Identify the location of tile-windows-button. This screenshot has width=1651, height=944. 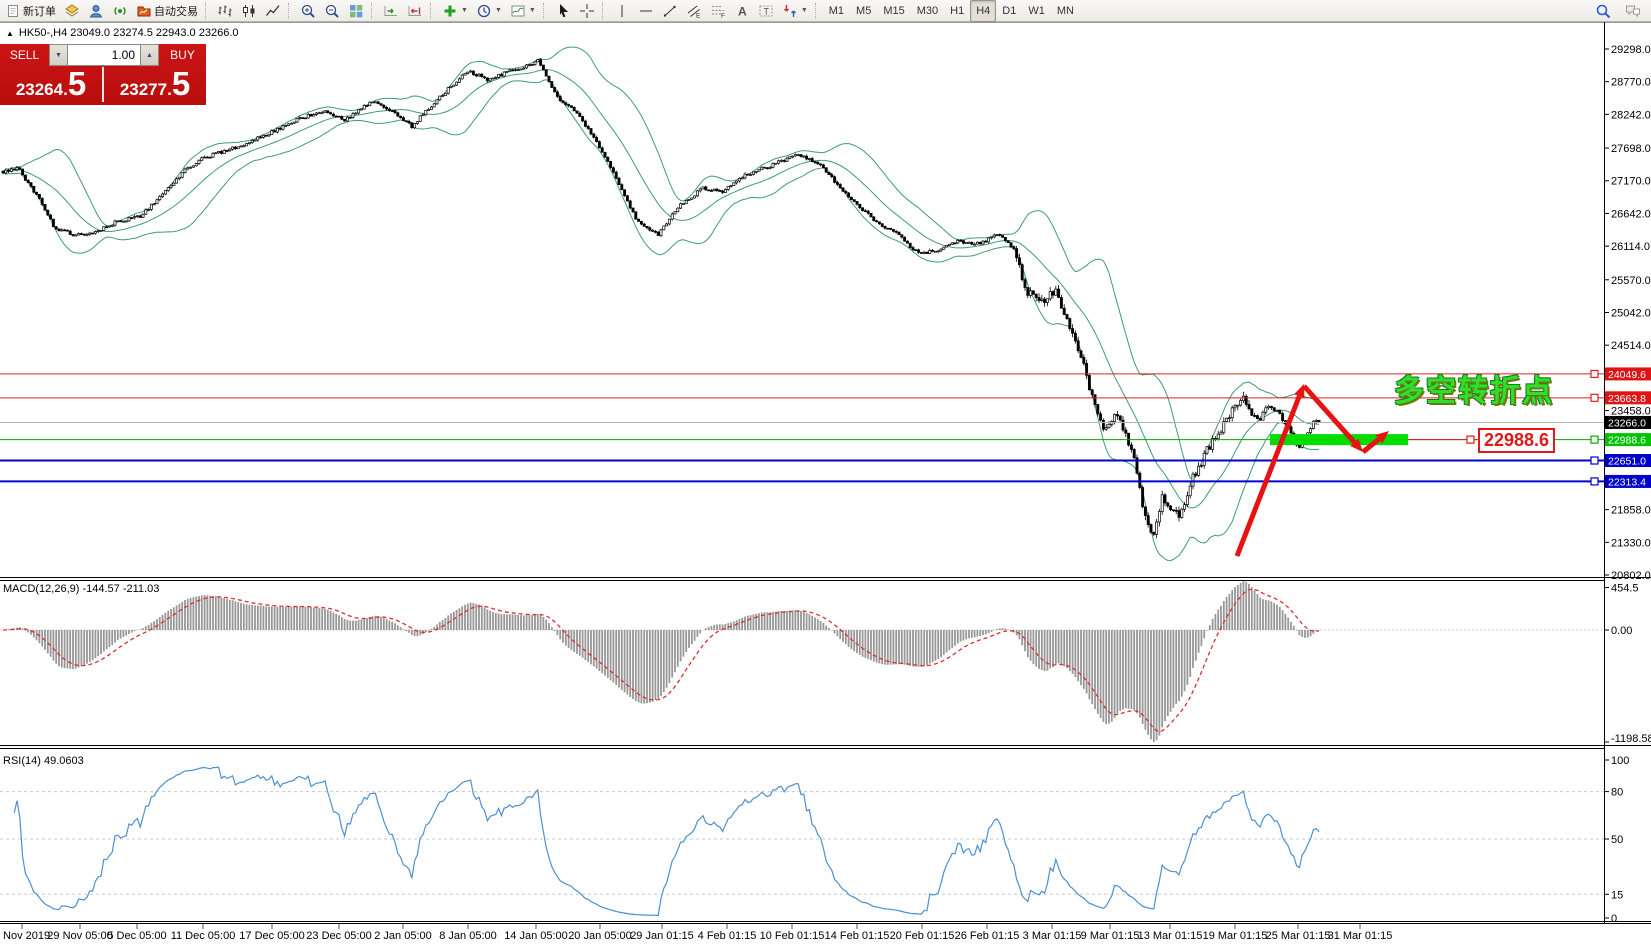
(356, 11).